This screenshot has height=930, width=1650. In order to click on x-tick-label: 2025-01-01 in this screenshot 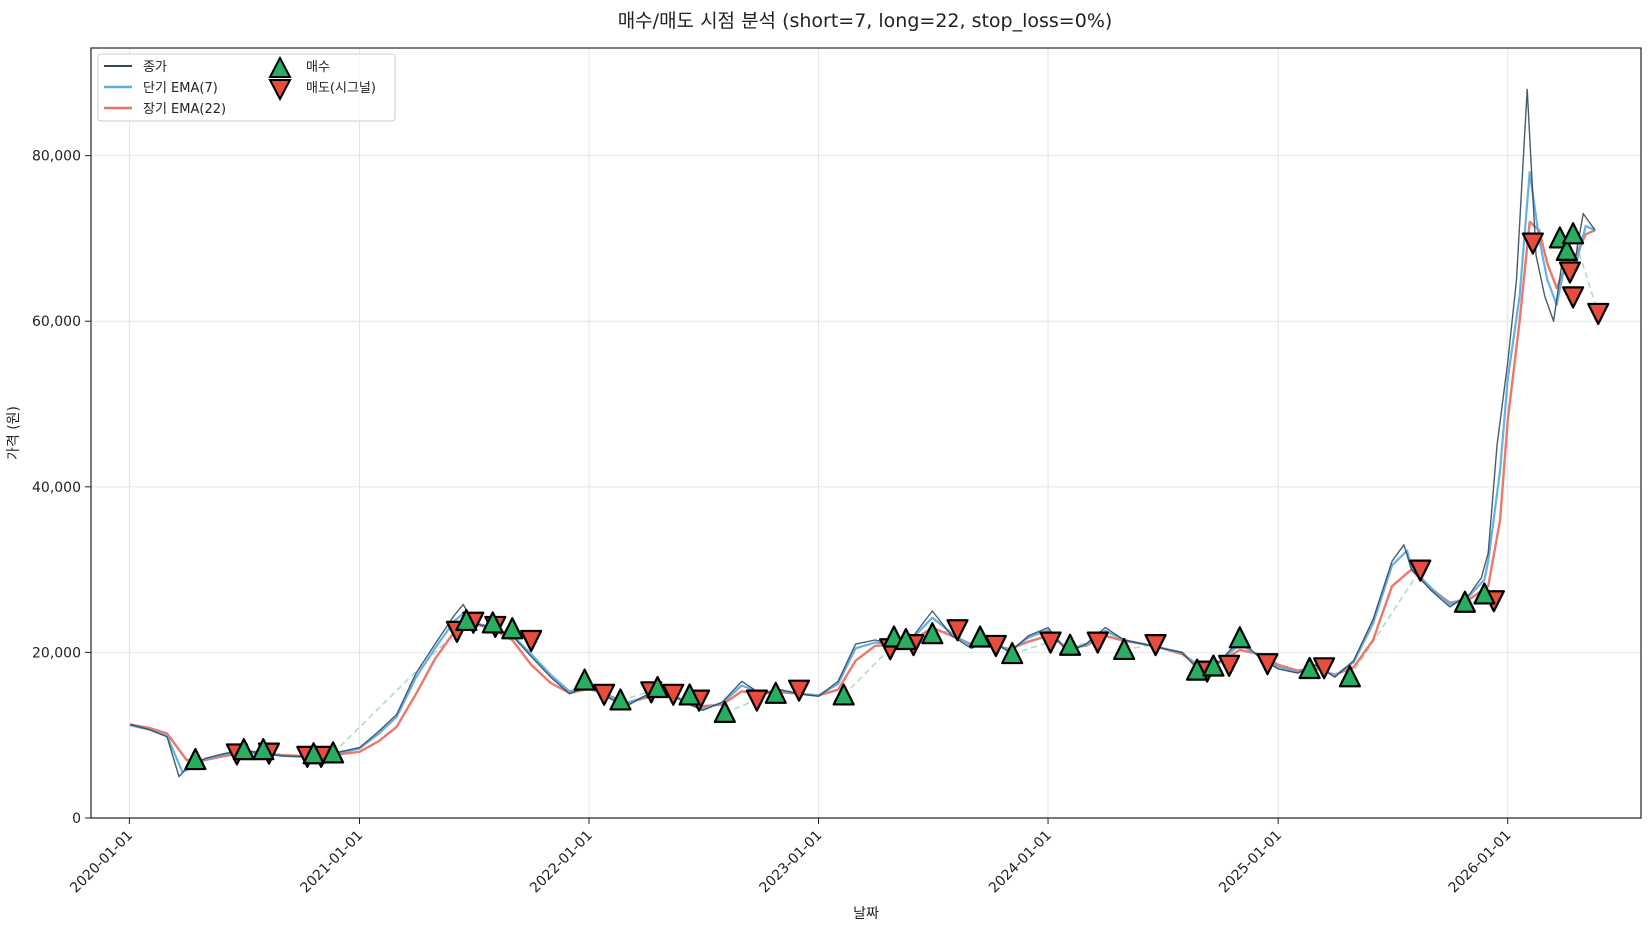, I will do `click(1250, 862)`.